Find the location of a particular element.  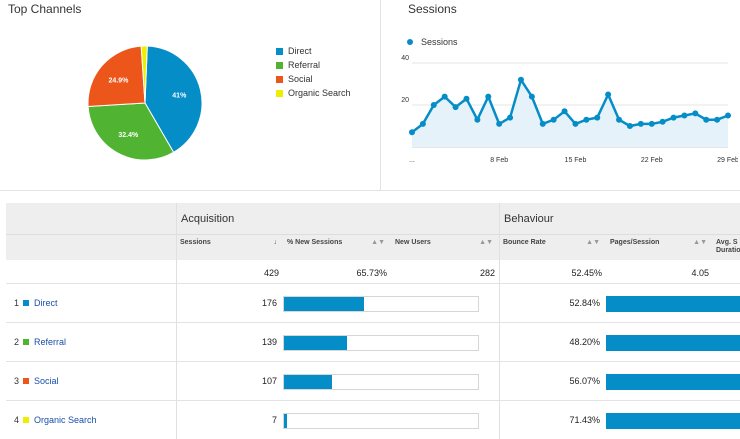

pie-slice-label: 32.4% is located at coordinates (128, 135).